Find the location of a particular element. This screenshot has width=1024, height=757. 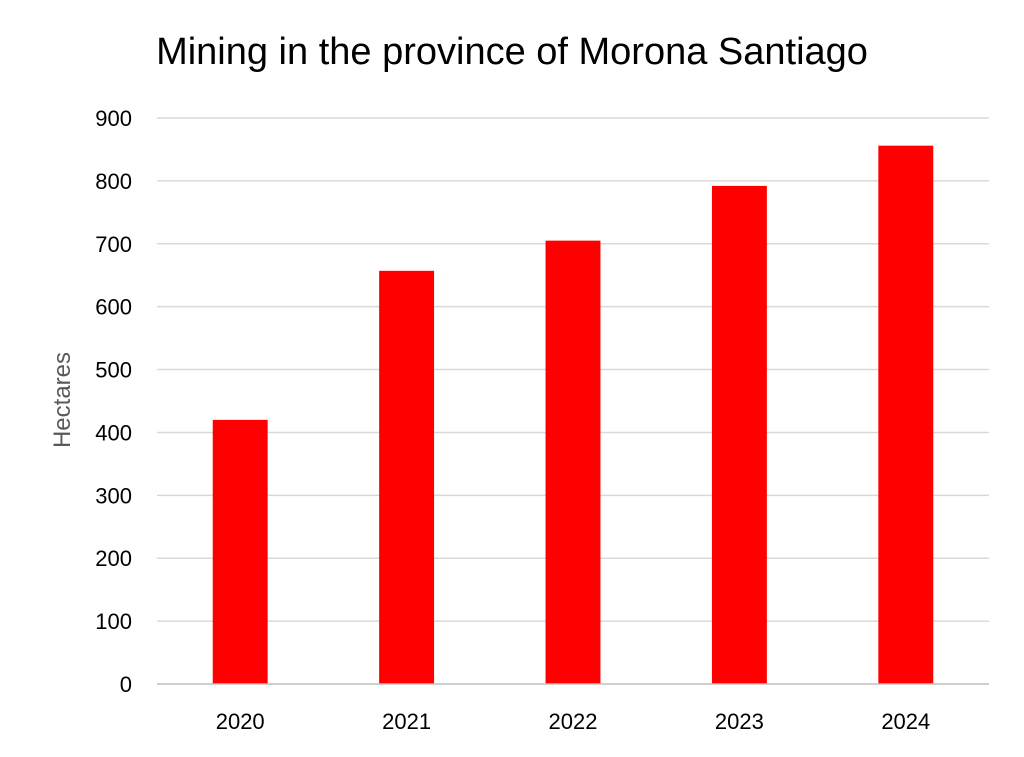

y-axis-label: Hectares is located at coordinates (62, 400).